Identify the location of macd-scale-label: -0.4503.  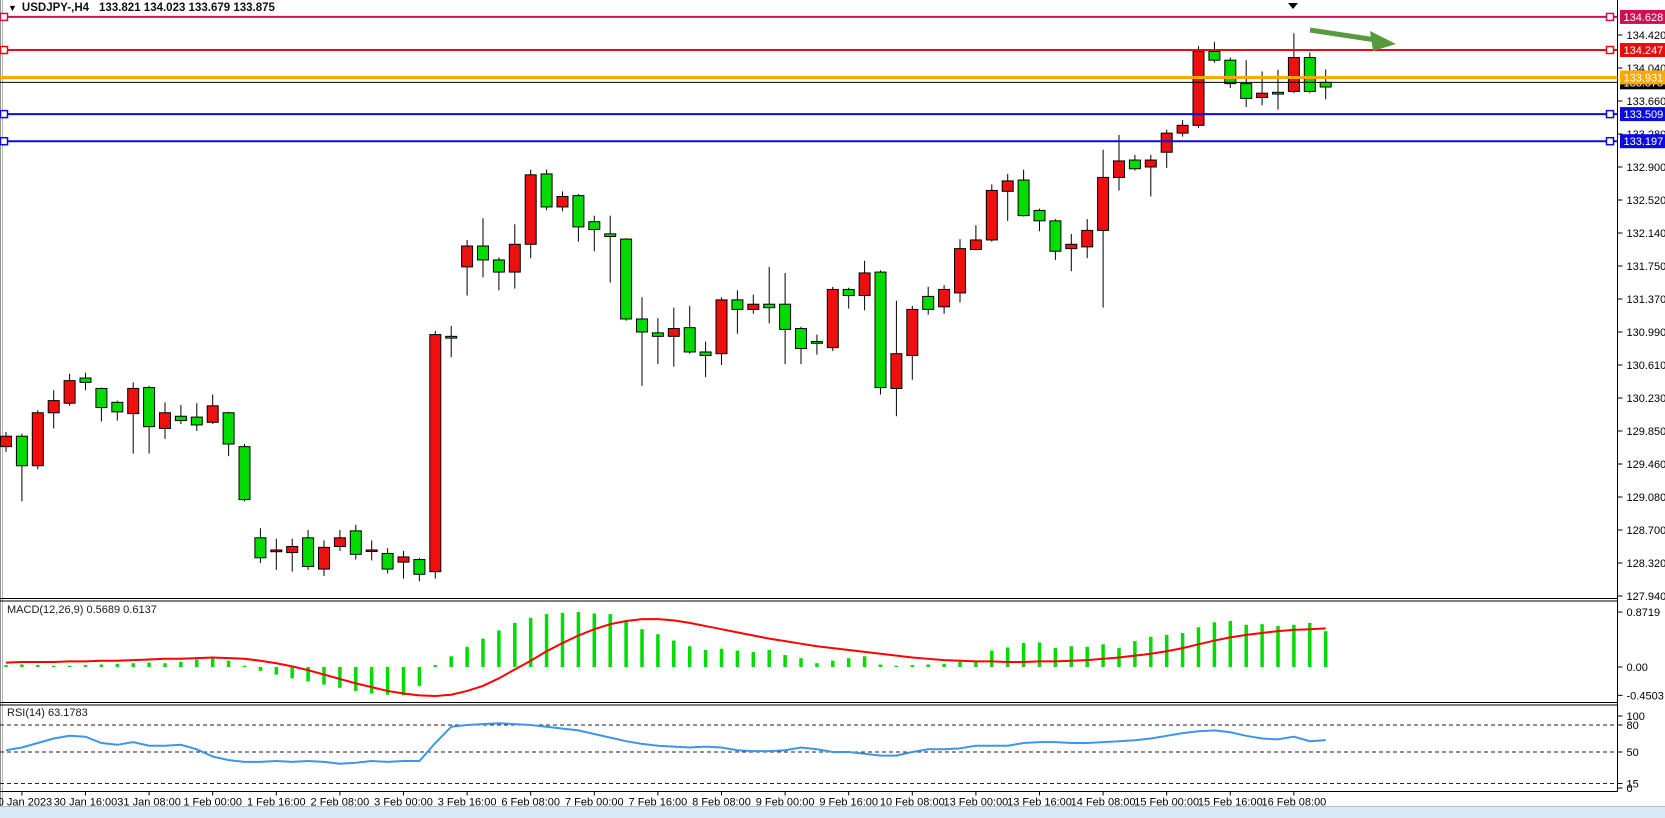
(1645, 696).